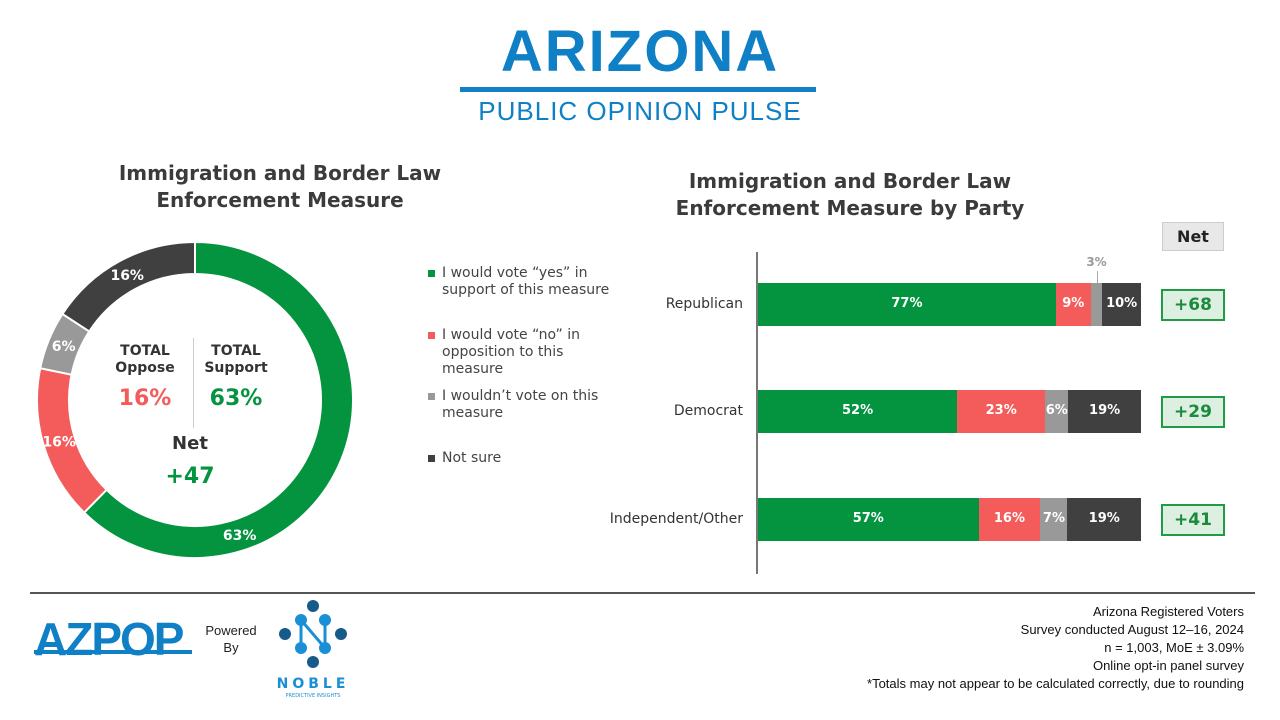 This screenshot has width=1280, height=720. Describe the element at coordinates (638, 89) in the screenshot. I see `logo-divider` at that location.